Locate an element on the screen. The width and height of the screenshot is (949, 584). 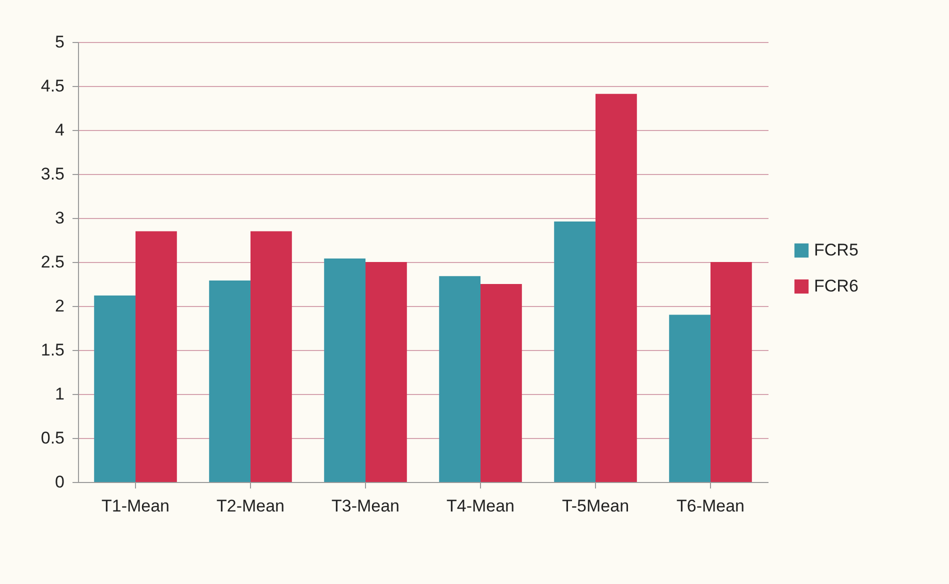
x-tick-label: T4-Mean is located at coordinates (480, 506).